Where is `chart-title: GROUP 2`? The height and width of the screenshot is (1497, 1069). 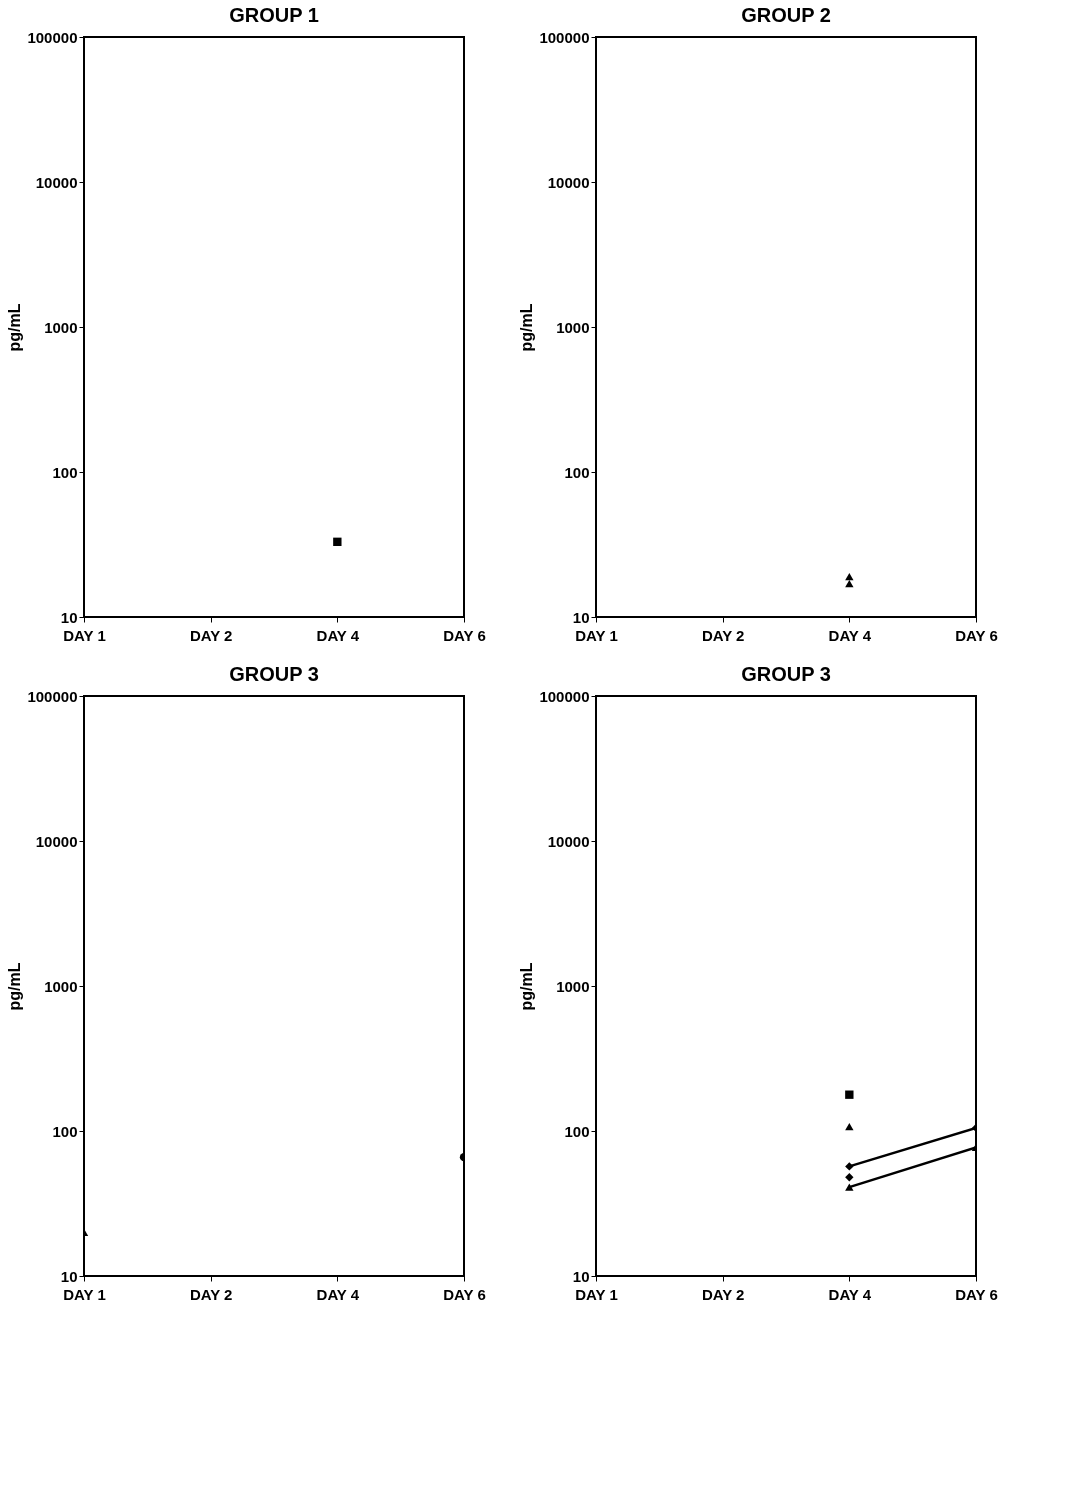 chart-title: GROUP 2 is located at coordinates (786, 15).